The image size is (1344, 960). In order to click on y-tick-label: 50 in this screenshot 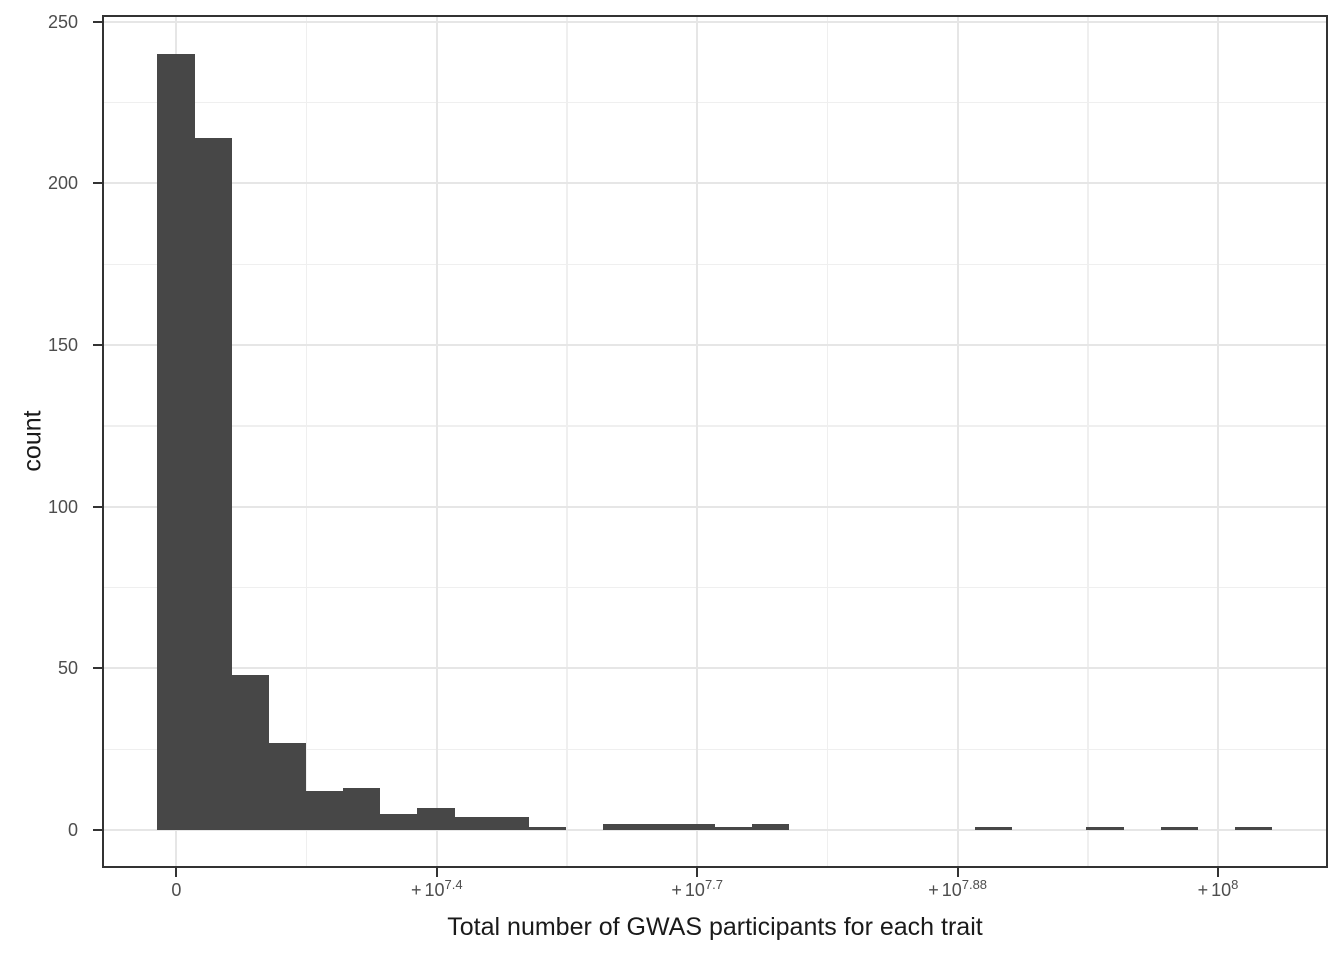, I will do `click(67, 668)`.